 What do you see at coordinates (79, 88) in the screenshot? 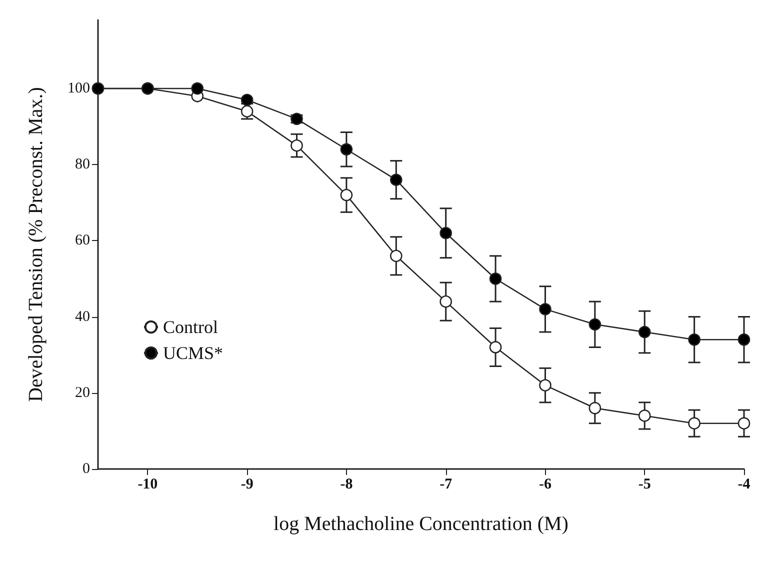
I see `y-tick-label: 100` at bounding box center [79, 88].